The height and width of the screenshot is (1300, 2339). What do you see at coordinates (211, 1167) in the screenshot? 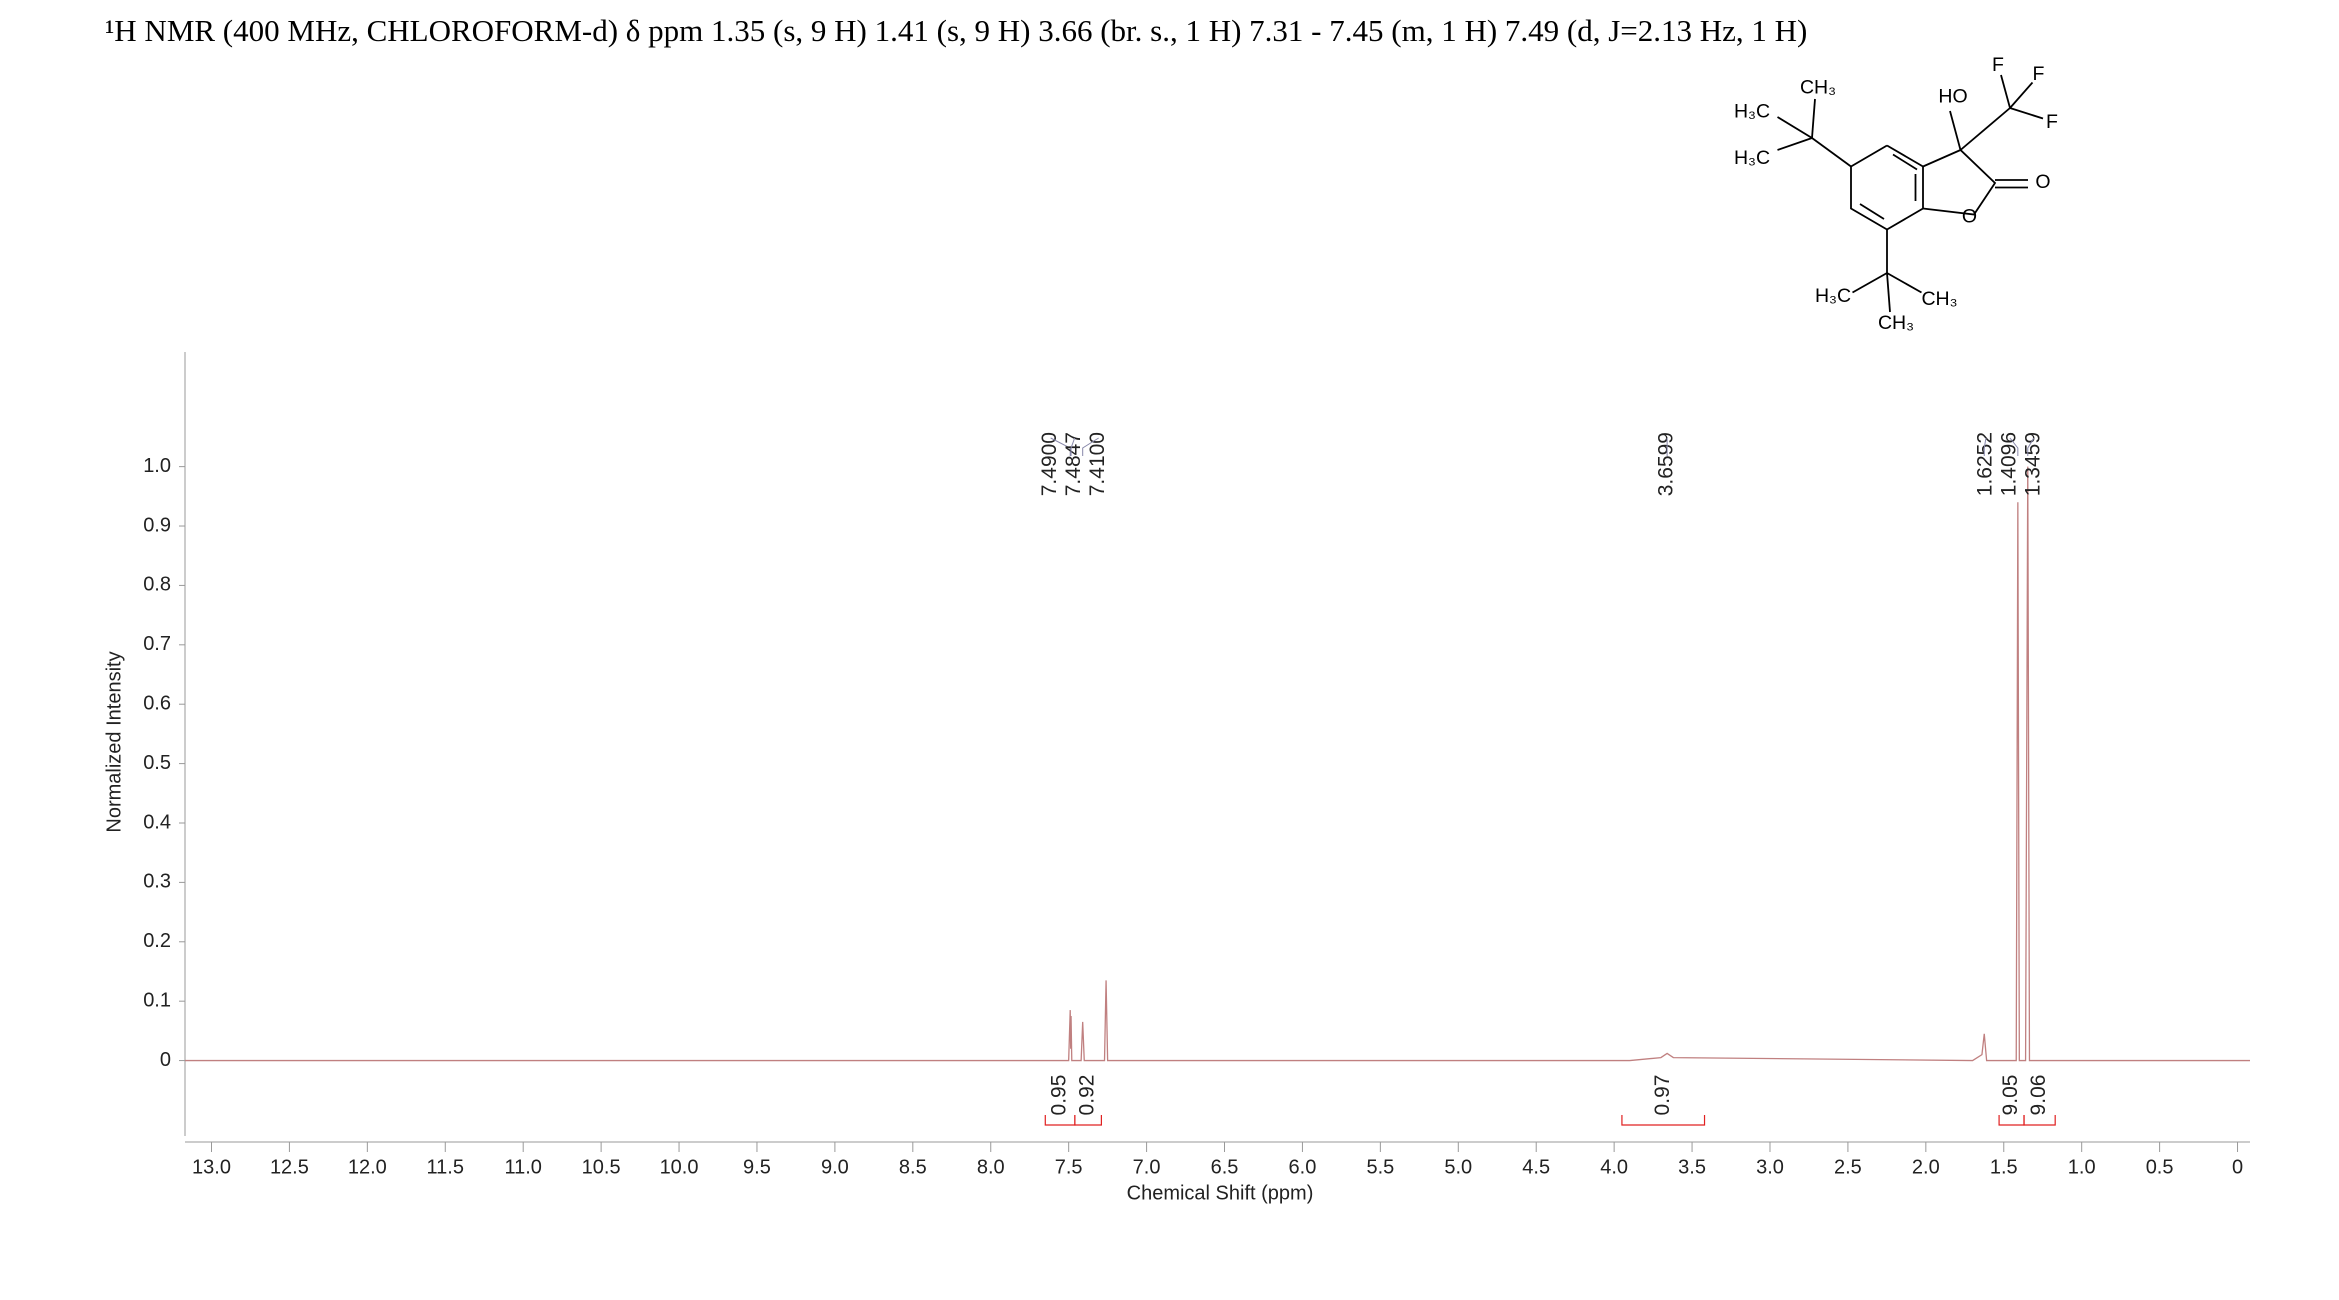
I see `x-tick-label: 13.0` at bounding box center [211, 1167].